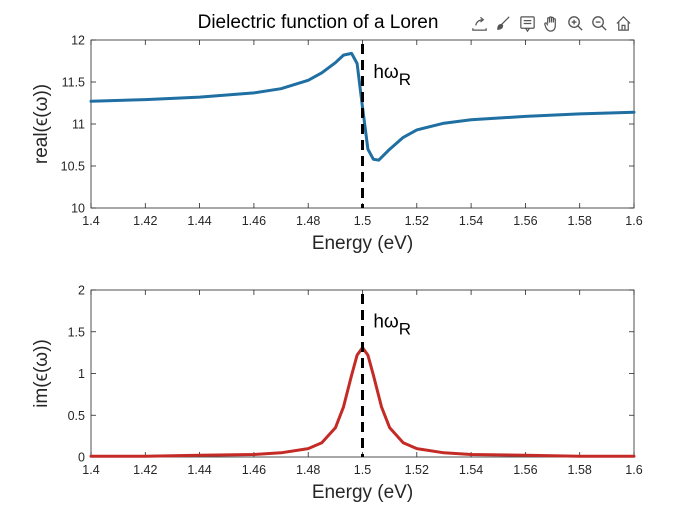 The width and height of the screenshot is (700, 525). I want to click on chart-1-xtick-label: 1.42, so click(145, 221).